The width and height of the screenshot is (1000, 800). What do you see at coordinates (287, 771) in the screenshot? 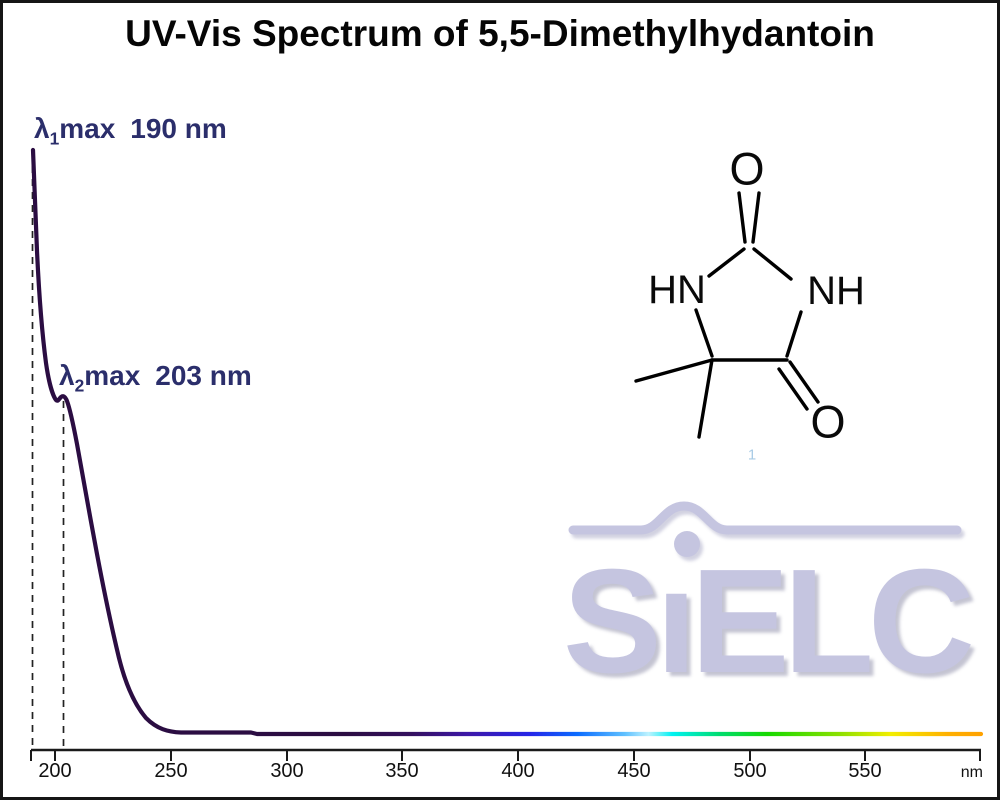
I see `x-tick-300: 300` at bounding box center [287, 771].